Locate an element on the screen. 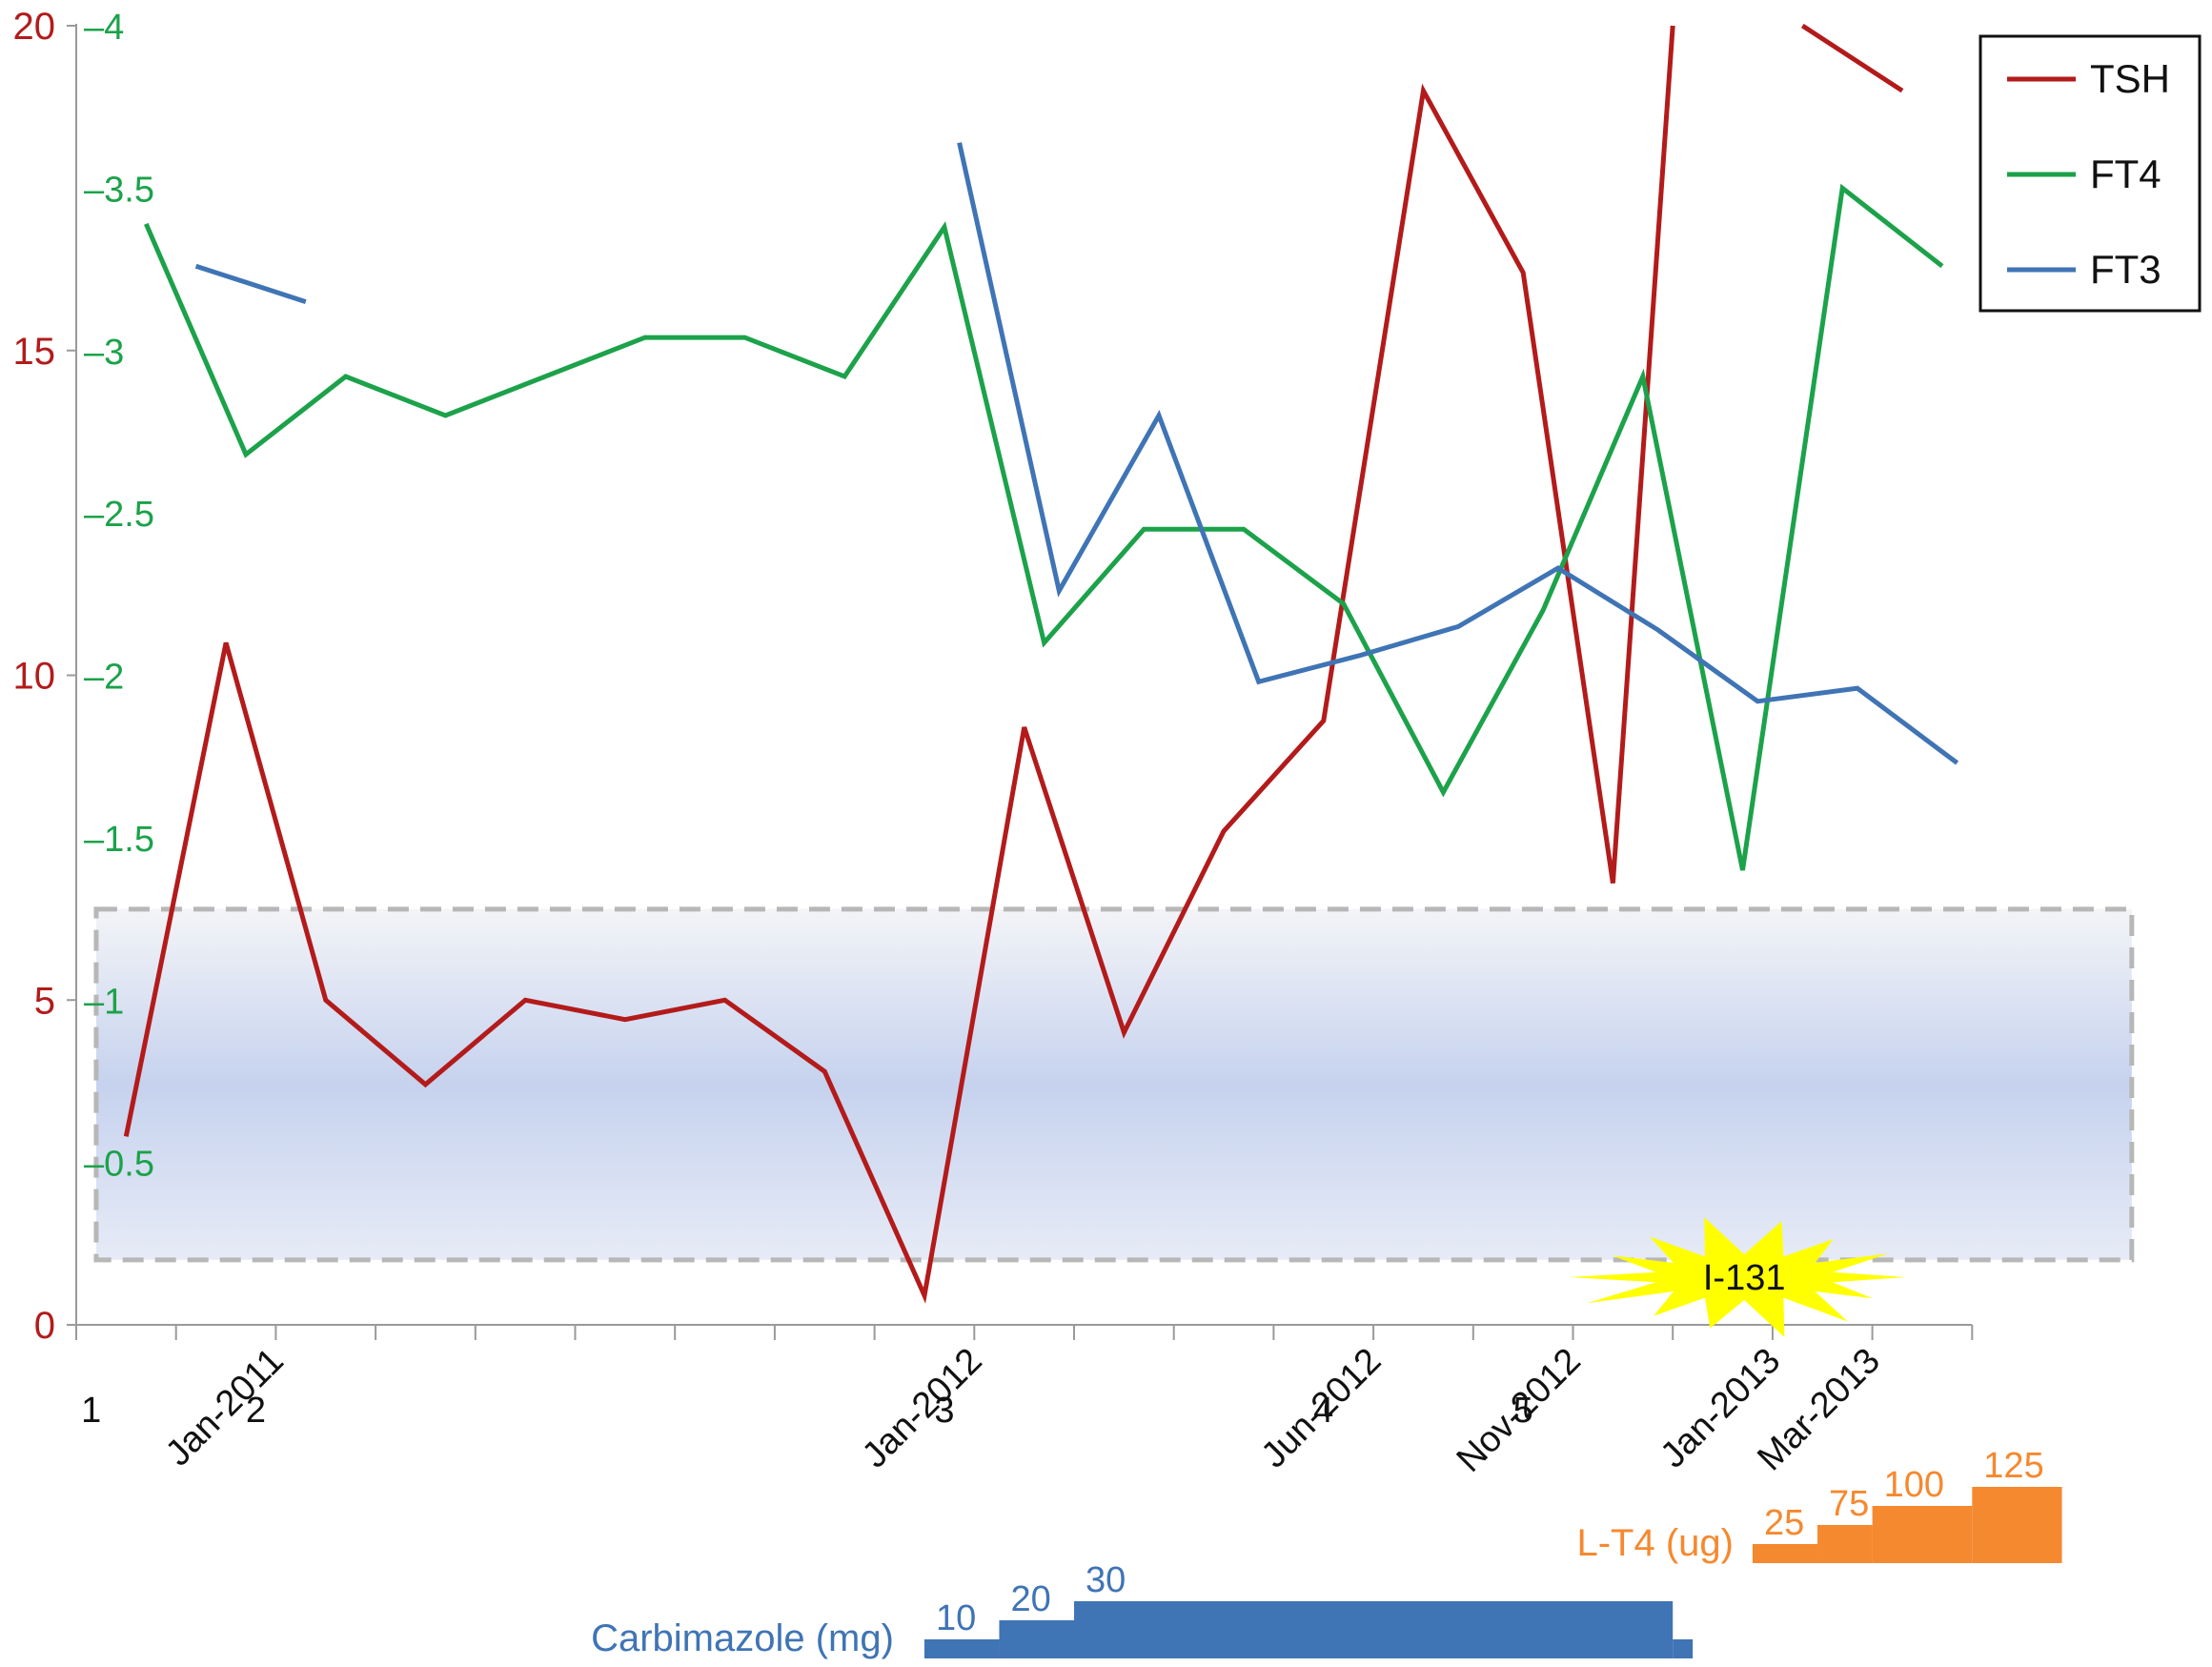 Image resolution: width=2212 pixels, height=1667 pixels. y-right-tick-label: –2.5 is located at coordinates (119, 515).